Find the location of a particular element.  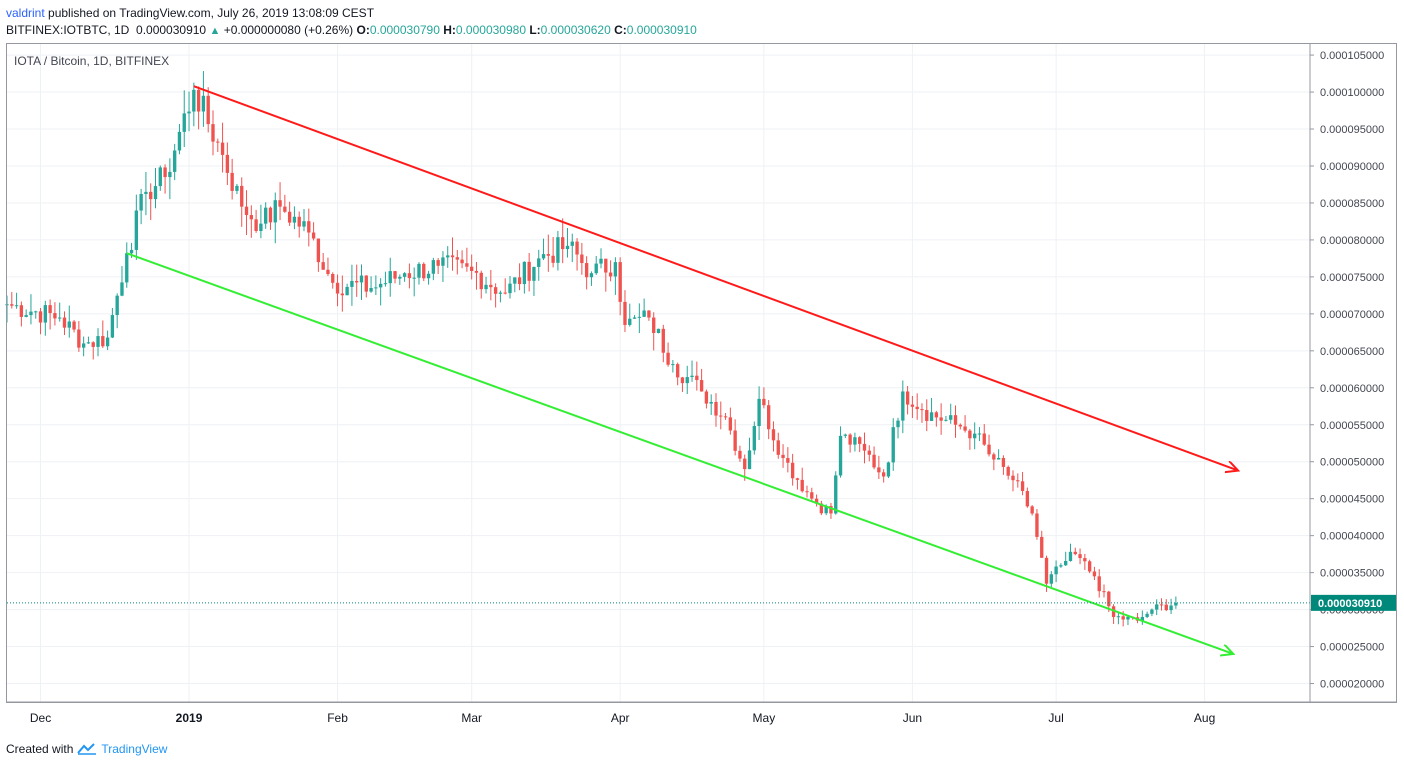

y-tick-label: 0.000035000 is located at coordinates (1352, 574).